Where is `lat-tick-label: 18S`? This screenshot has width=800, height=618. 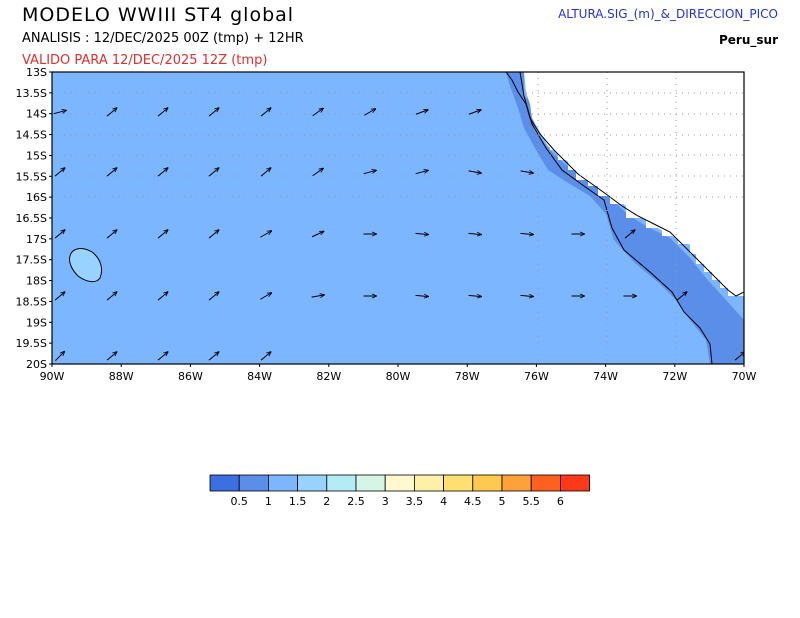 lat-tick-label: 18S is located at coordinates (36, 281).